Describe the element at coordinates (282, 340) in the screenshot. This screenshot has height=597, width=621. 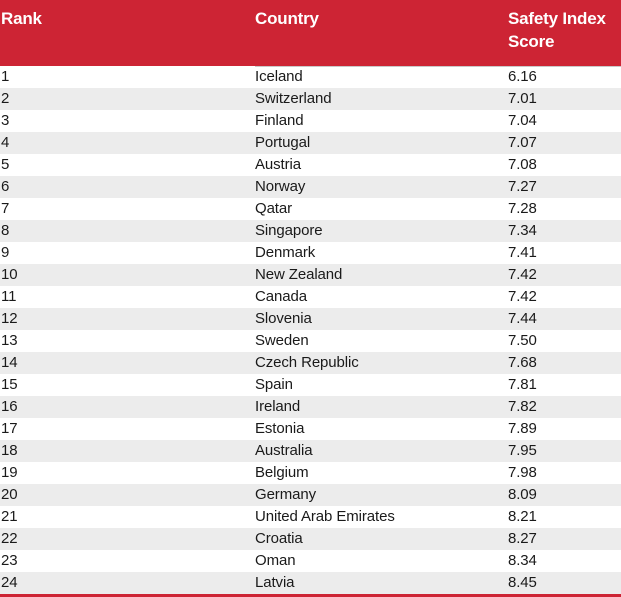
I see `country-cell: Sweden` at that location.